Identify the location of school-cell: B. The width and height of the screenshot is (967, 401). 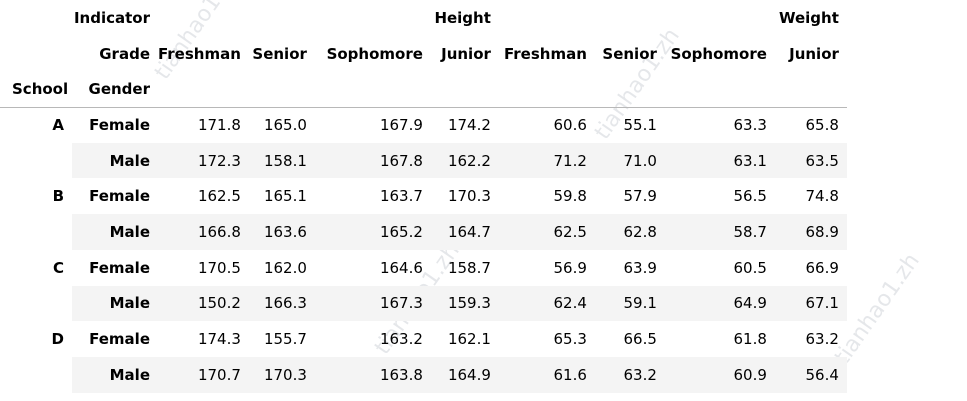
(58, 196).